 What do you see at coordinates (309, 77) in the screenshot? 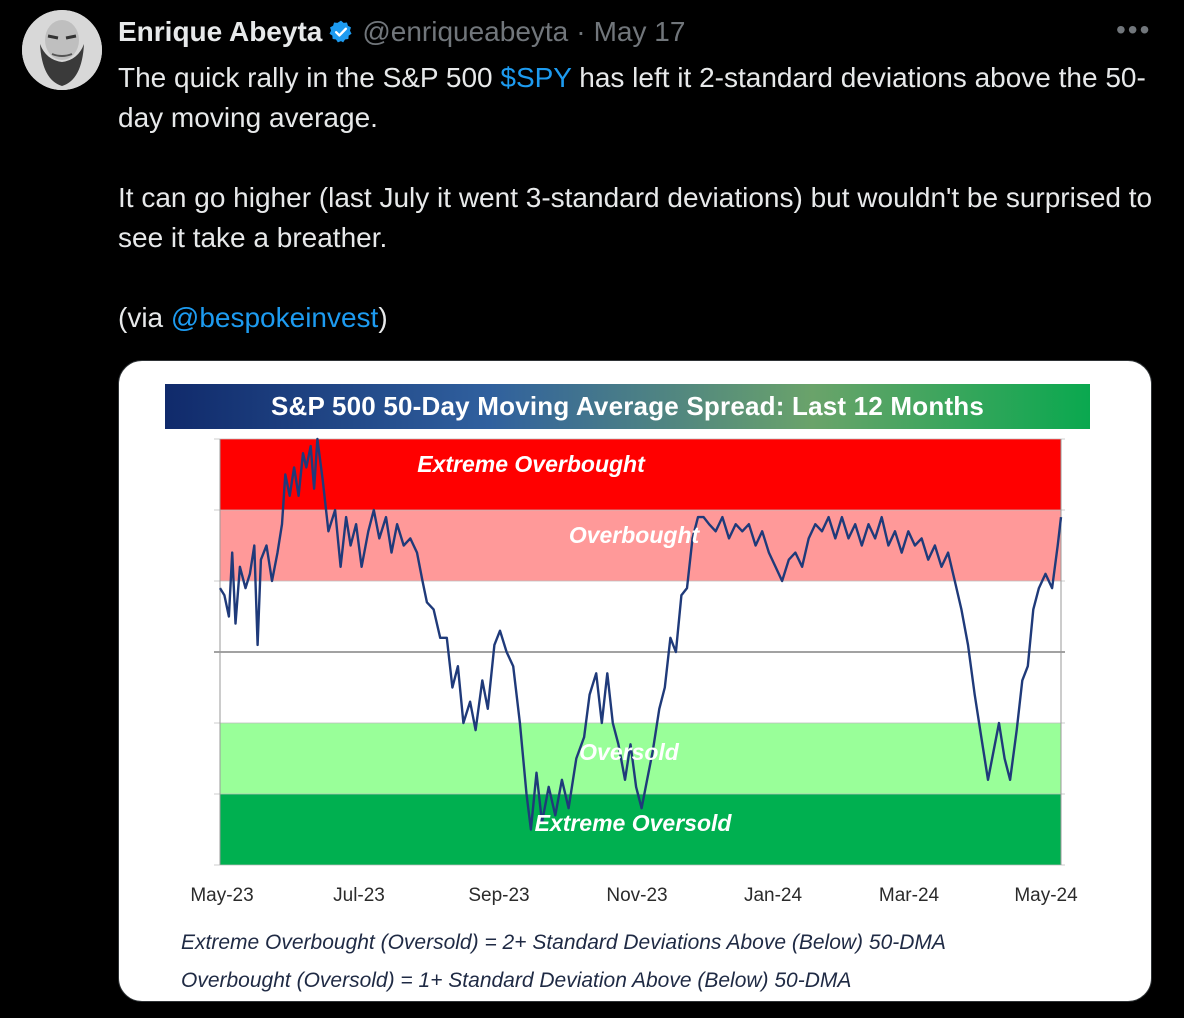
I see `tweet-text-segment: The quick rally in the S&P 500` at bounding box center [309, 77].